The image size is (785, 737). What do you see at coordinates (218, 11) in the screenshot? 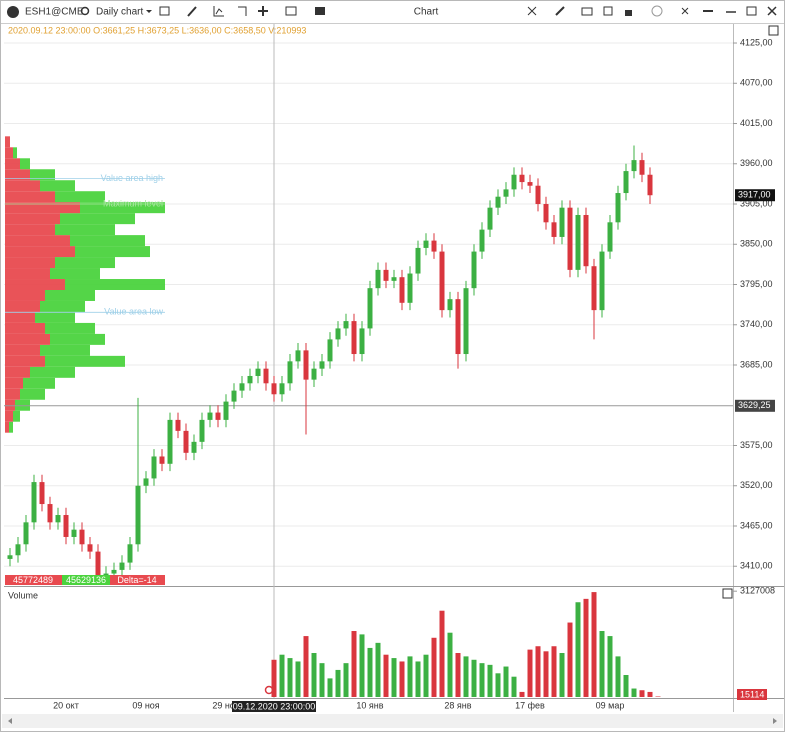
I see `indicator-icon` at bounding box center [218, 11].